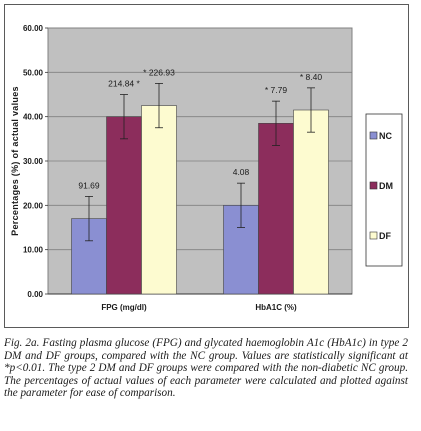 This screenshot has height=431, width=421. Describe the element at coordinates (386, 186) in the screenshot. I see `legend-label: DM` at that location.